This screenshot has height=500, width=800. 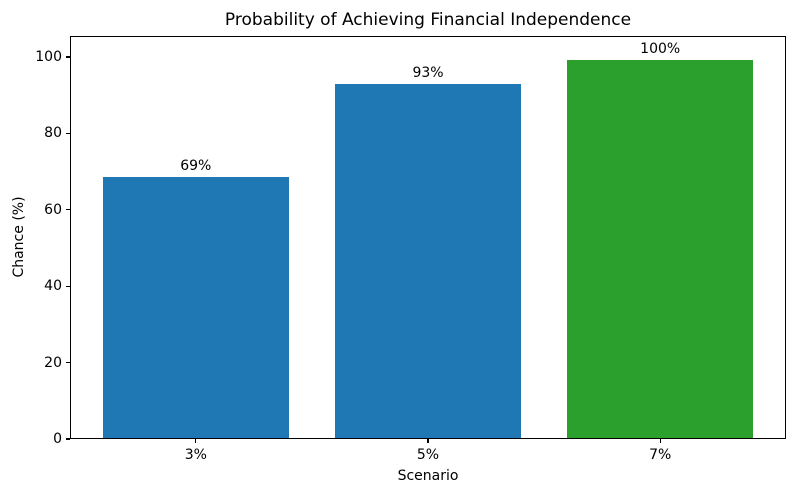 I want to click on y-tick-label-60: 60, so click(x=53, y=209).